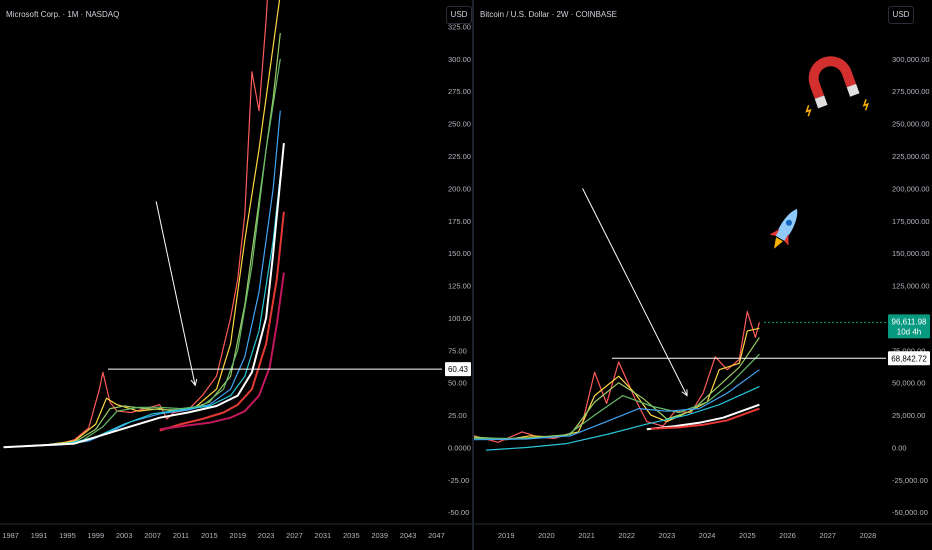 This screenshot has height=550, width=932. What do you see at coordinates (787, 535) in the screenshot?
I see `btc-x-tick-label: 2026` at bounding box center [787, 535].